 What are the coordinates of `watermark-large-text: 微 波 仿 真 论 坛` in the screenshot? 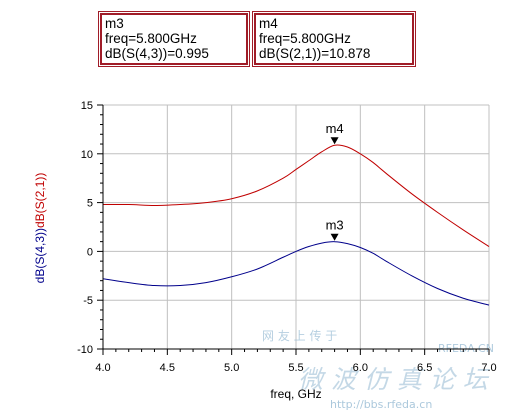 It's located at (394, 379).